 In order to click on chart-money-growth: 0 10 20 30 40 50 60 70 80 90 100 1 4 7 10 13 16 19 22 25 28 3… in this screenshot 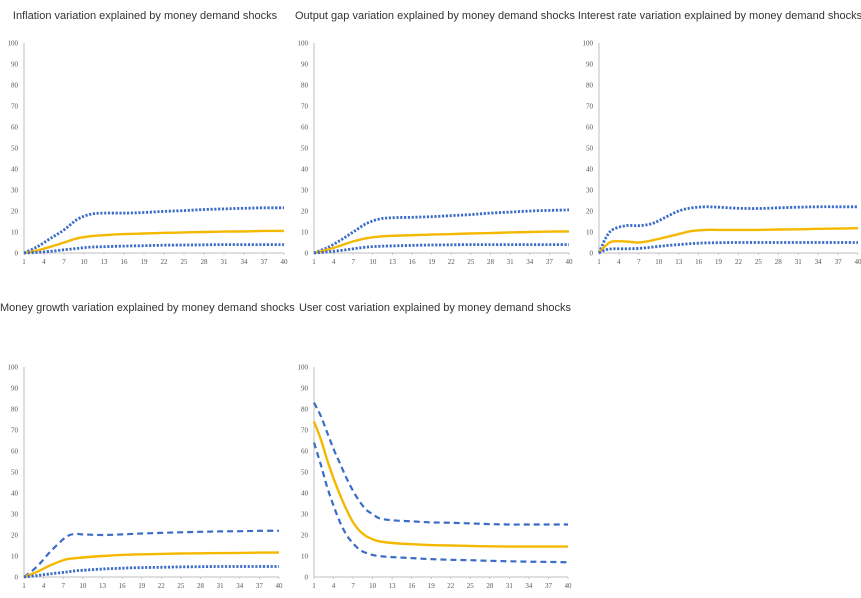, I will do `click(146, 477)`.